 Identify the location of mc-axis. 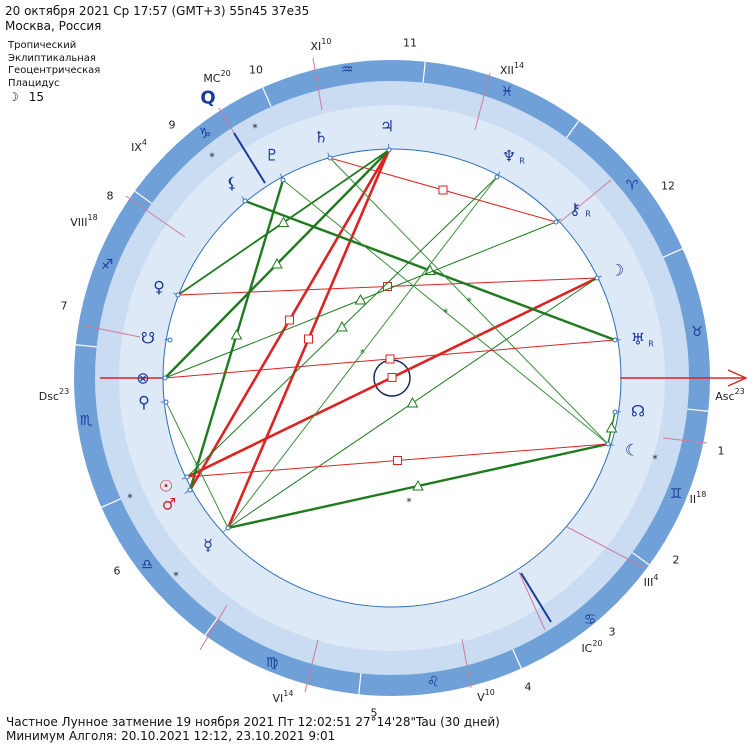
(249, 158).